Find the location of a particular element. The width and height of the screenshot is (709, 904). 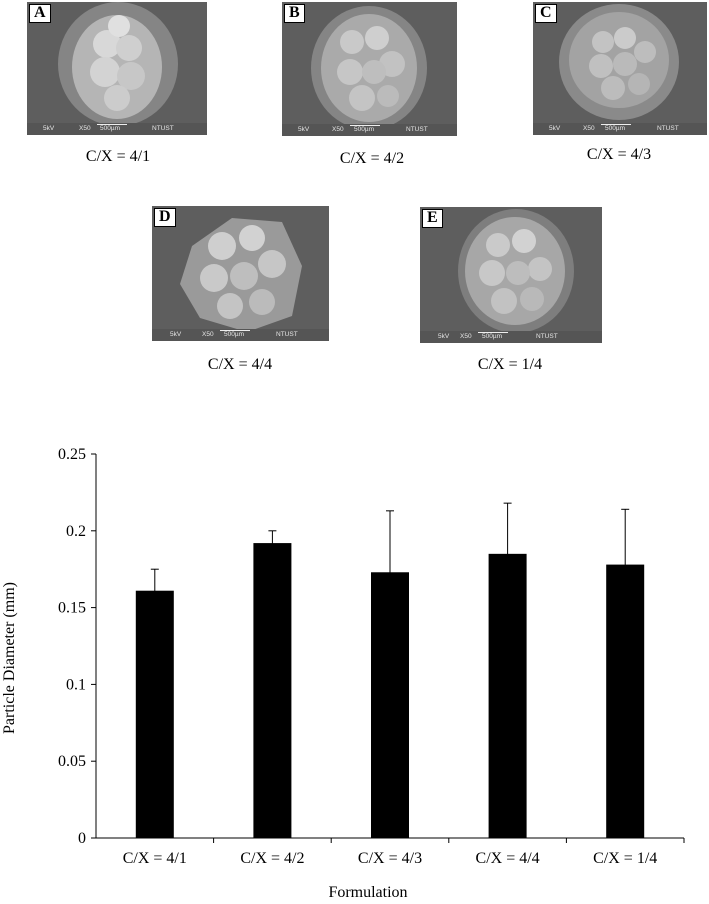

panel-letter: B is located at coordinates (294, 13).